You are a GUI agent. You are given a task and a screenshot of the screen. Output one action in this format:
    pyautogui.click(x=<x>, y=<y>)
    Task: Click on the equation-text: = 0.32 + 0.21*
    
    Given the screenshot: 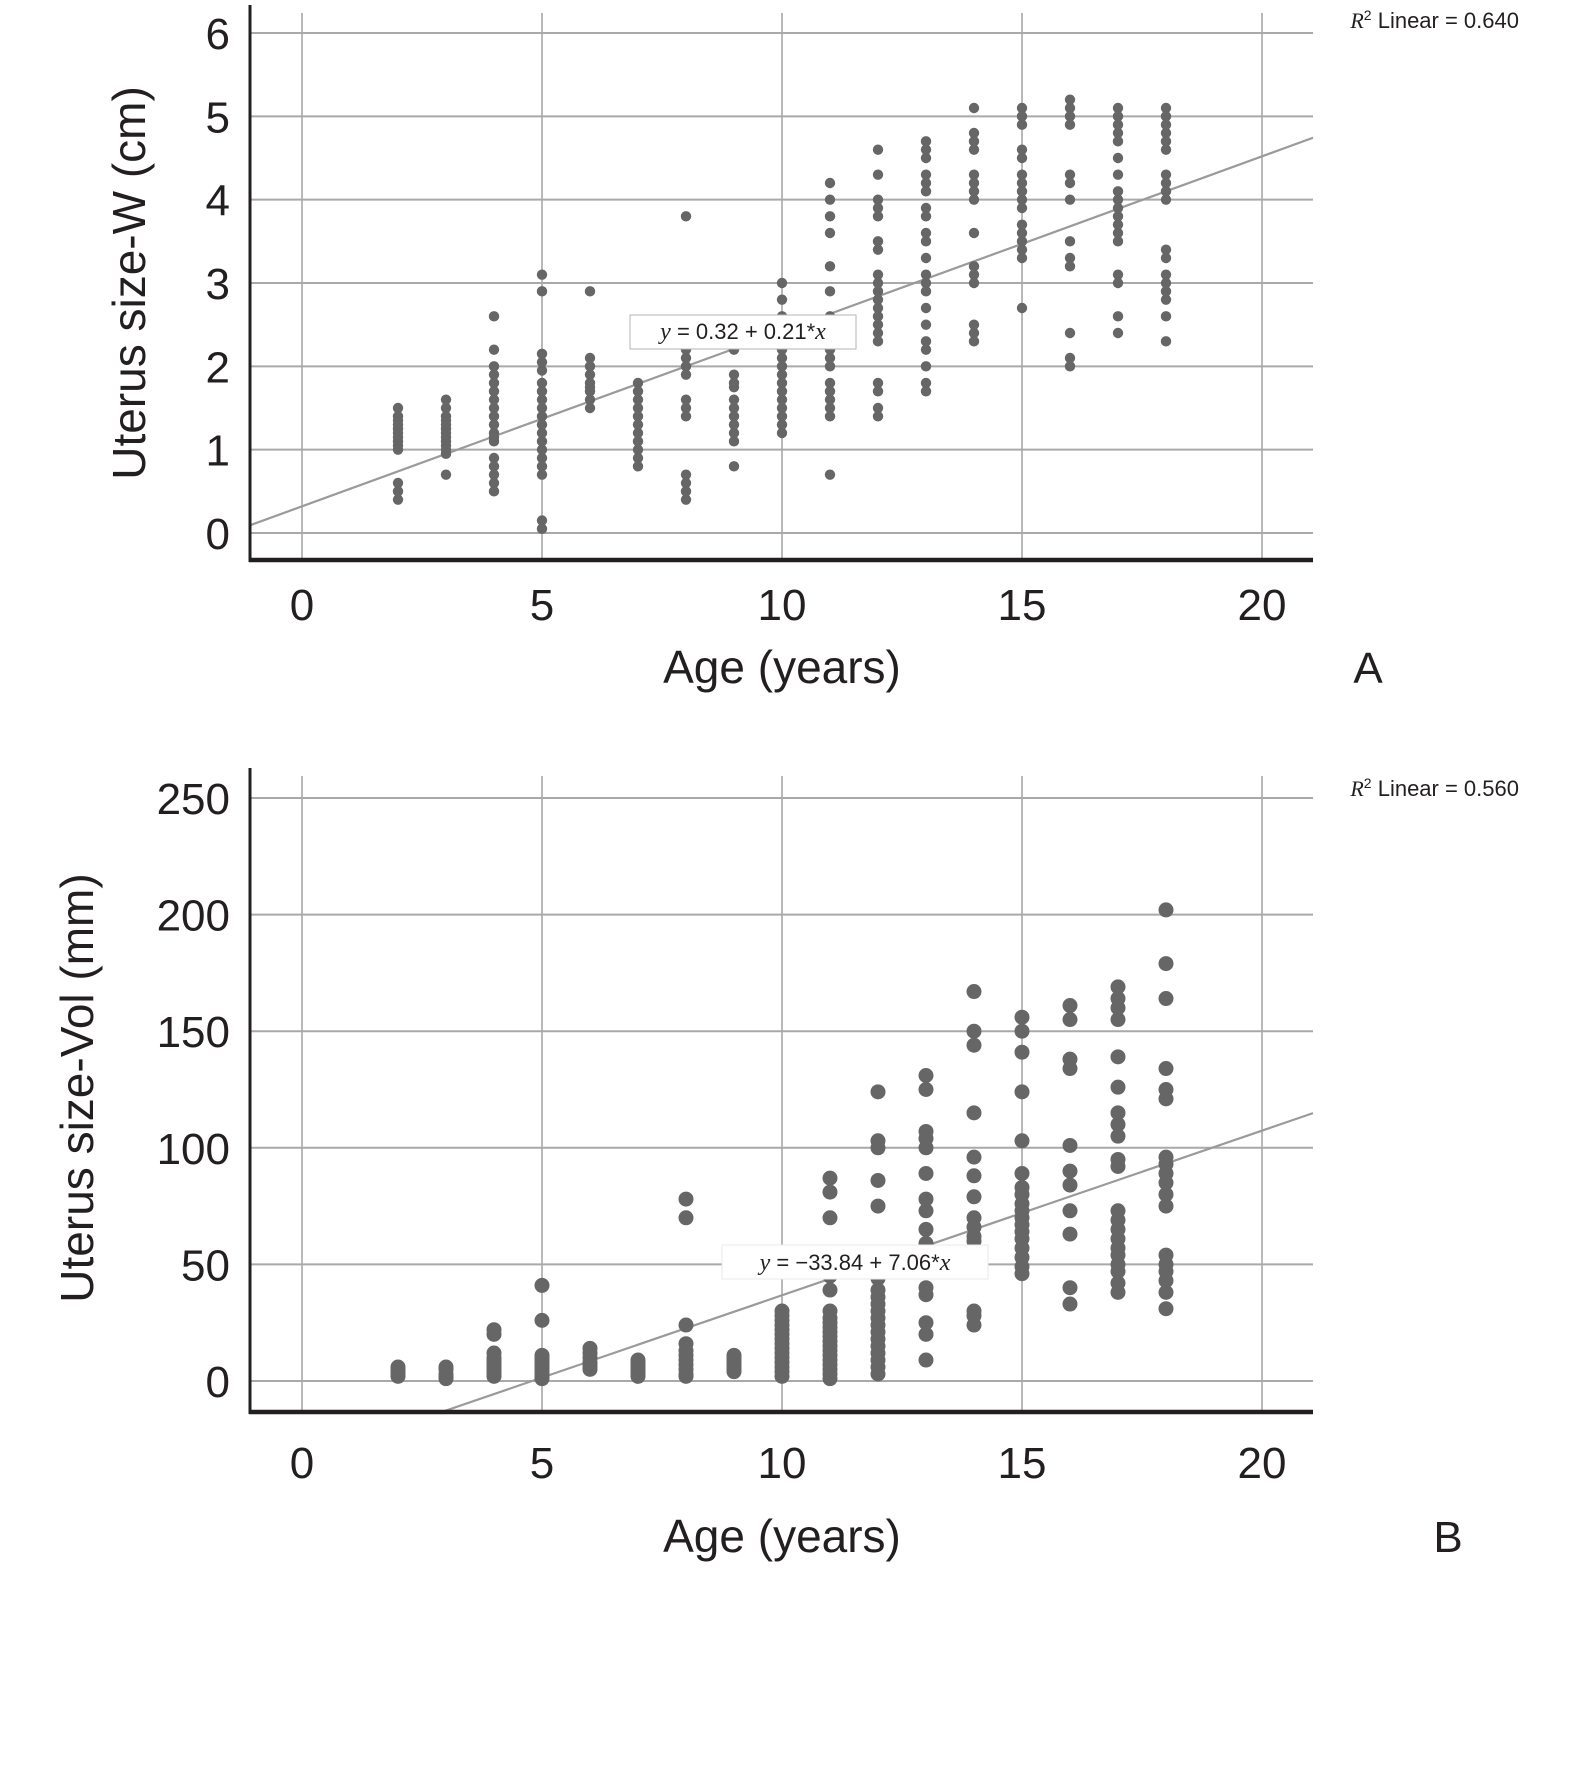 What is the action you would take?
    pyautogui.click(x=743, y=331)
    